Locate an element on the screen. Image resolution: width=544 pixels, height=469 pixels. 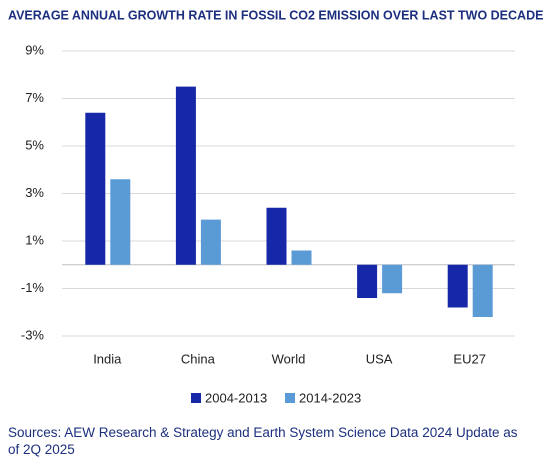
legend-label: 2014-2023 is located at coordinates (330, 397).